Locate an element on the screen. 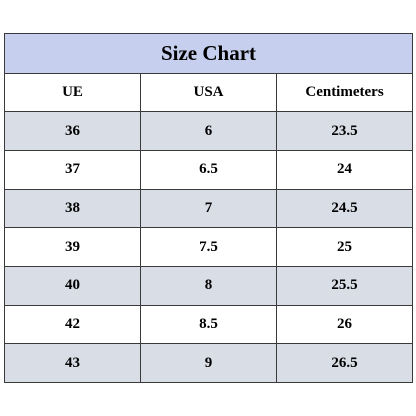 The height and width of the screenshot is (416, 416). cell-centimeters: 26 is located at coordinates (344, 324).